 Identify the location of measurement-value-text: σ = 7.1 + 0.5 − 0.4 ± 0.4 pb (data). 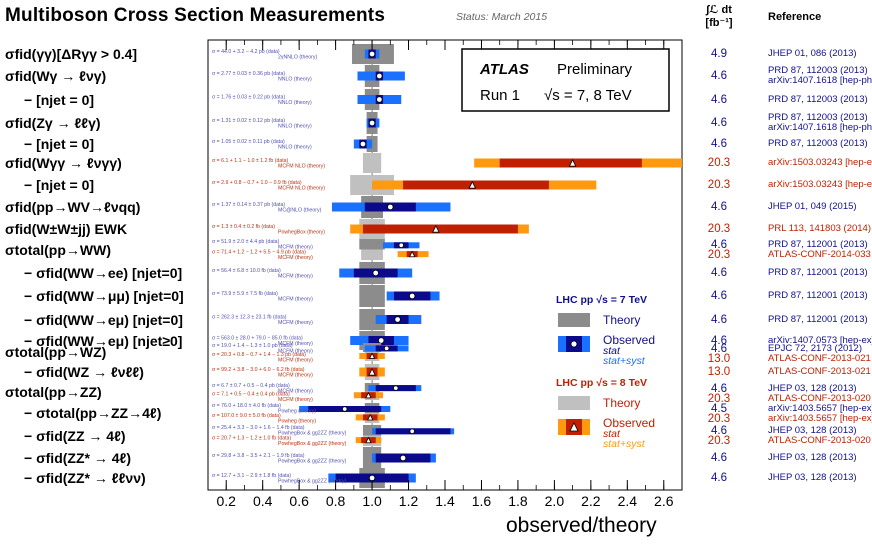
(251, 395).